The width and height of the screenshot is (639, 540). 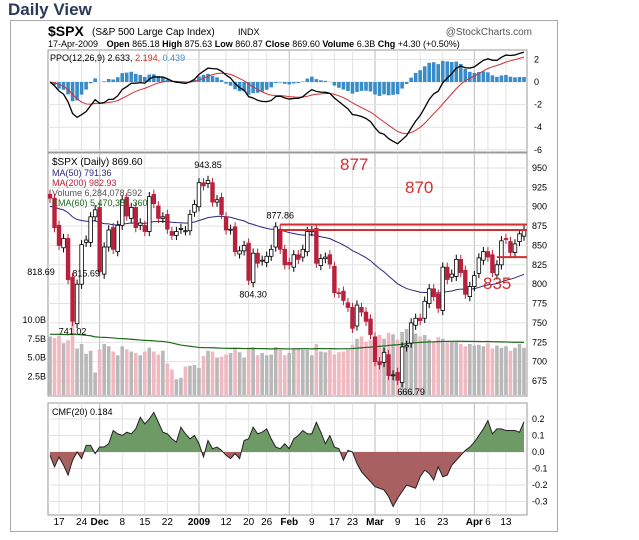 I want to click on symbol-name: (S&P 500 Large Cap Index), so click(x=153, y=32).